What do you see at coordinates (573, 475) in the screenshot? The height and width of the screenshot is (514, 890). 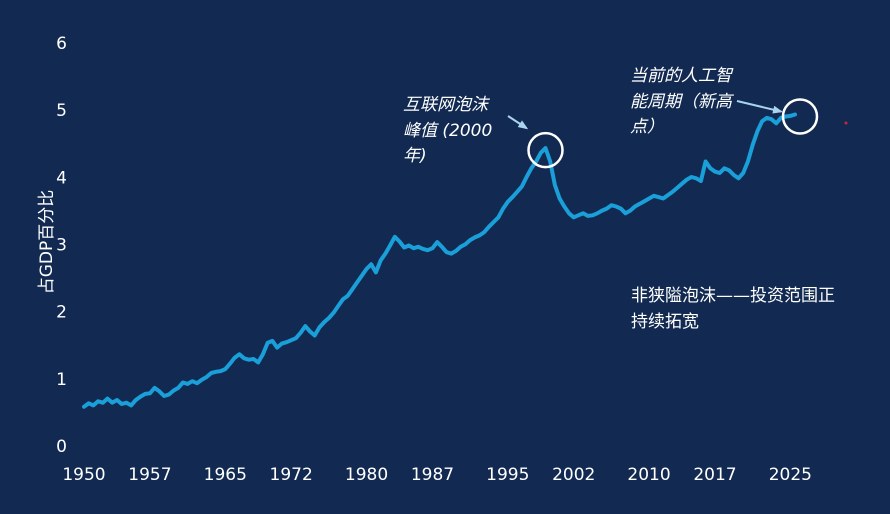 I see `x-tick-label: 2002` at bounding box center [573, 475].